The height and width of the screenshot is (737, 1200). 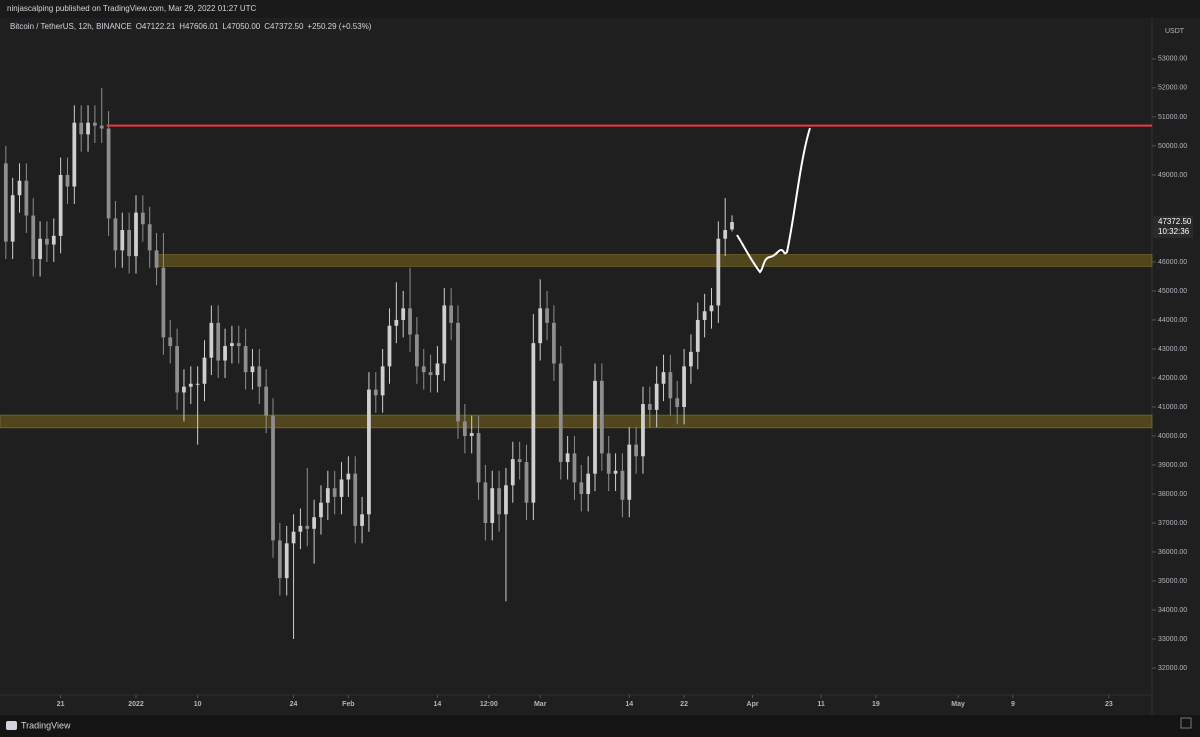 What do you see at coordinates (684, 704) in the screenshot?
I see `x-tick-label: 22` at bounding box center [684, 704].